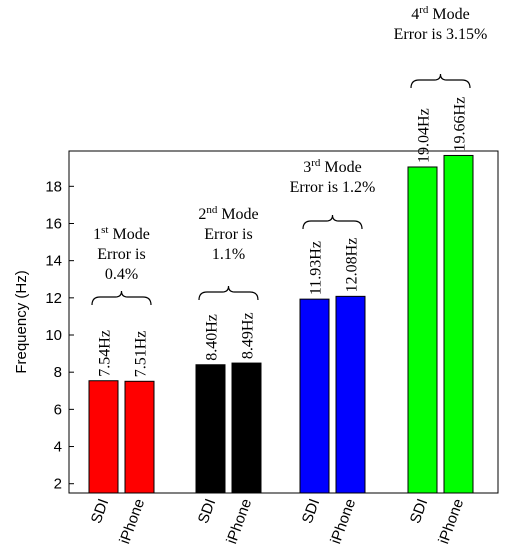 This screenshot has height=550, width=507. I want to click on y-tick-label: 16, so click(53, 223).